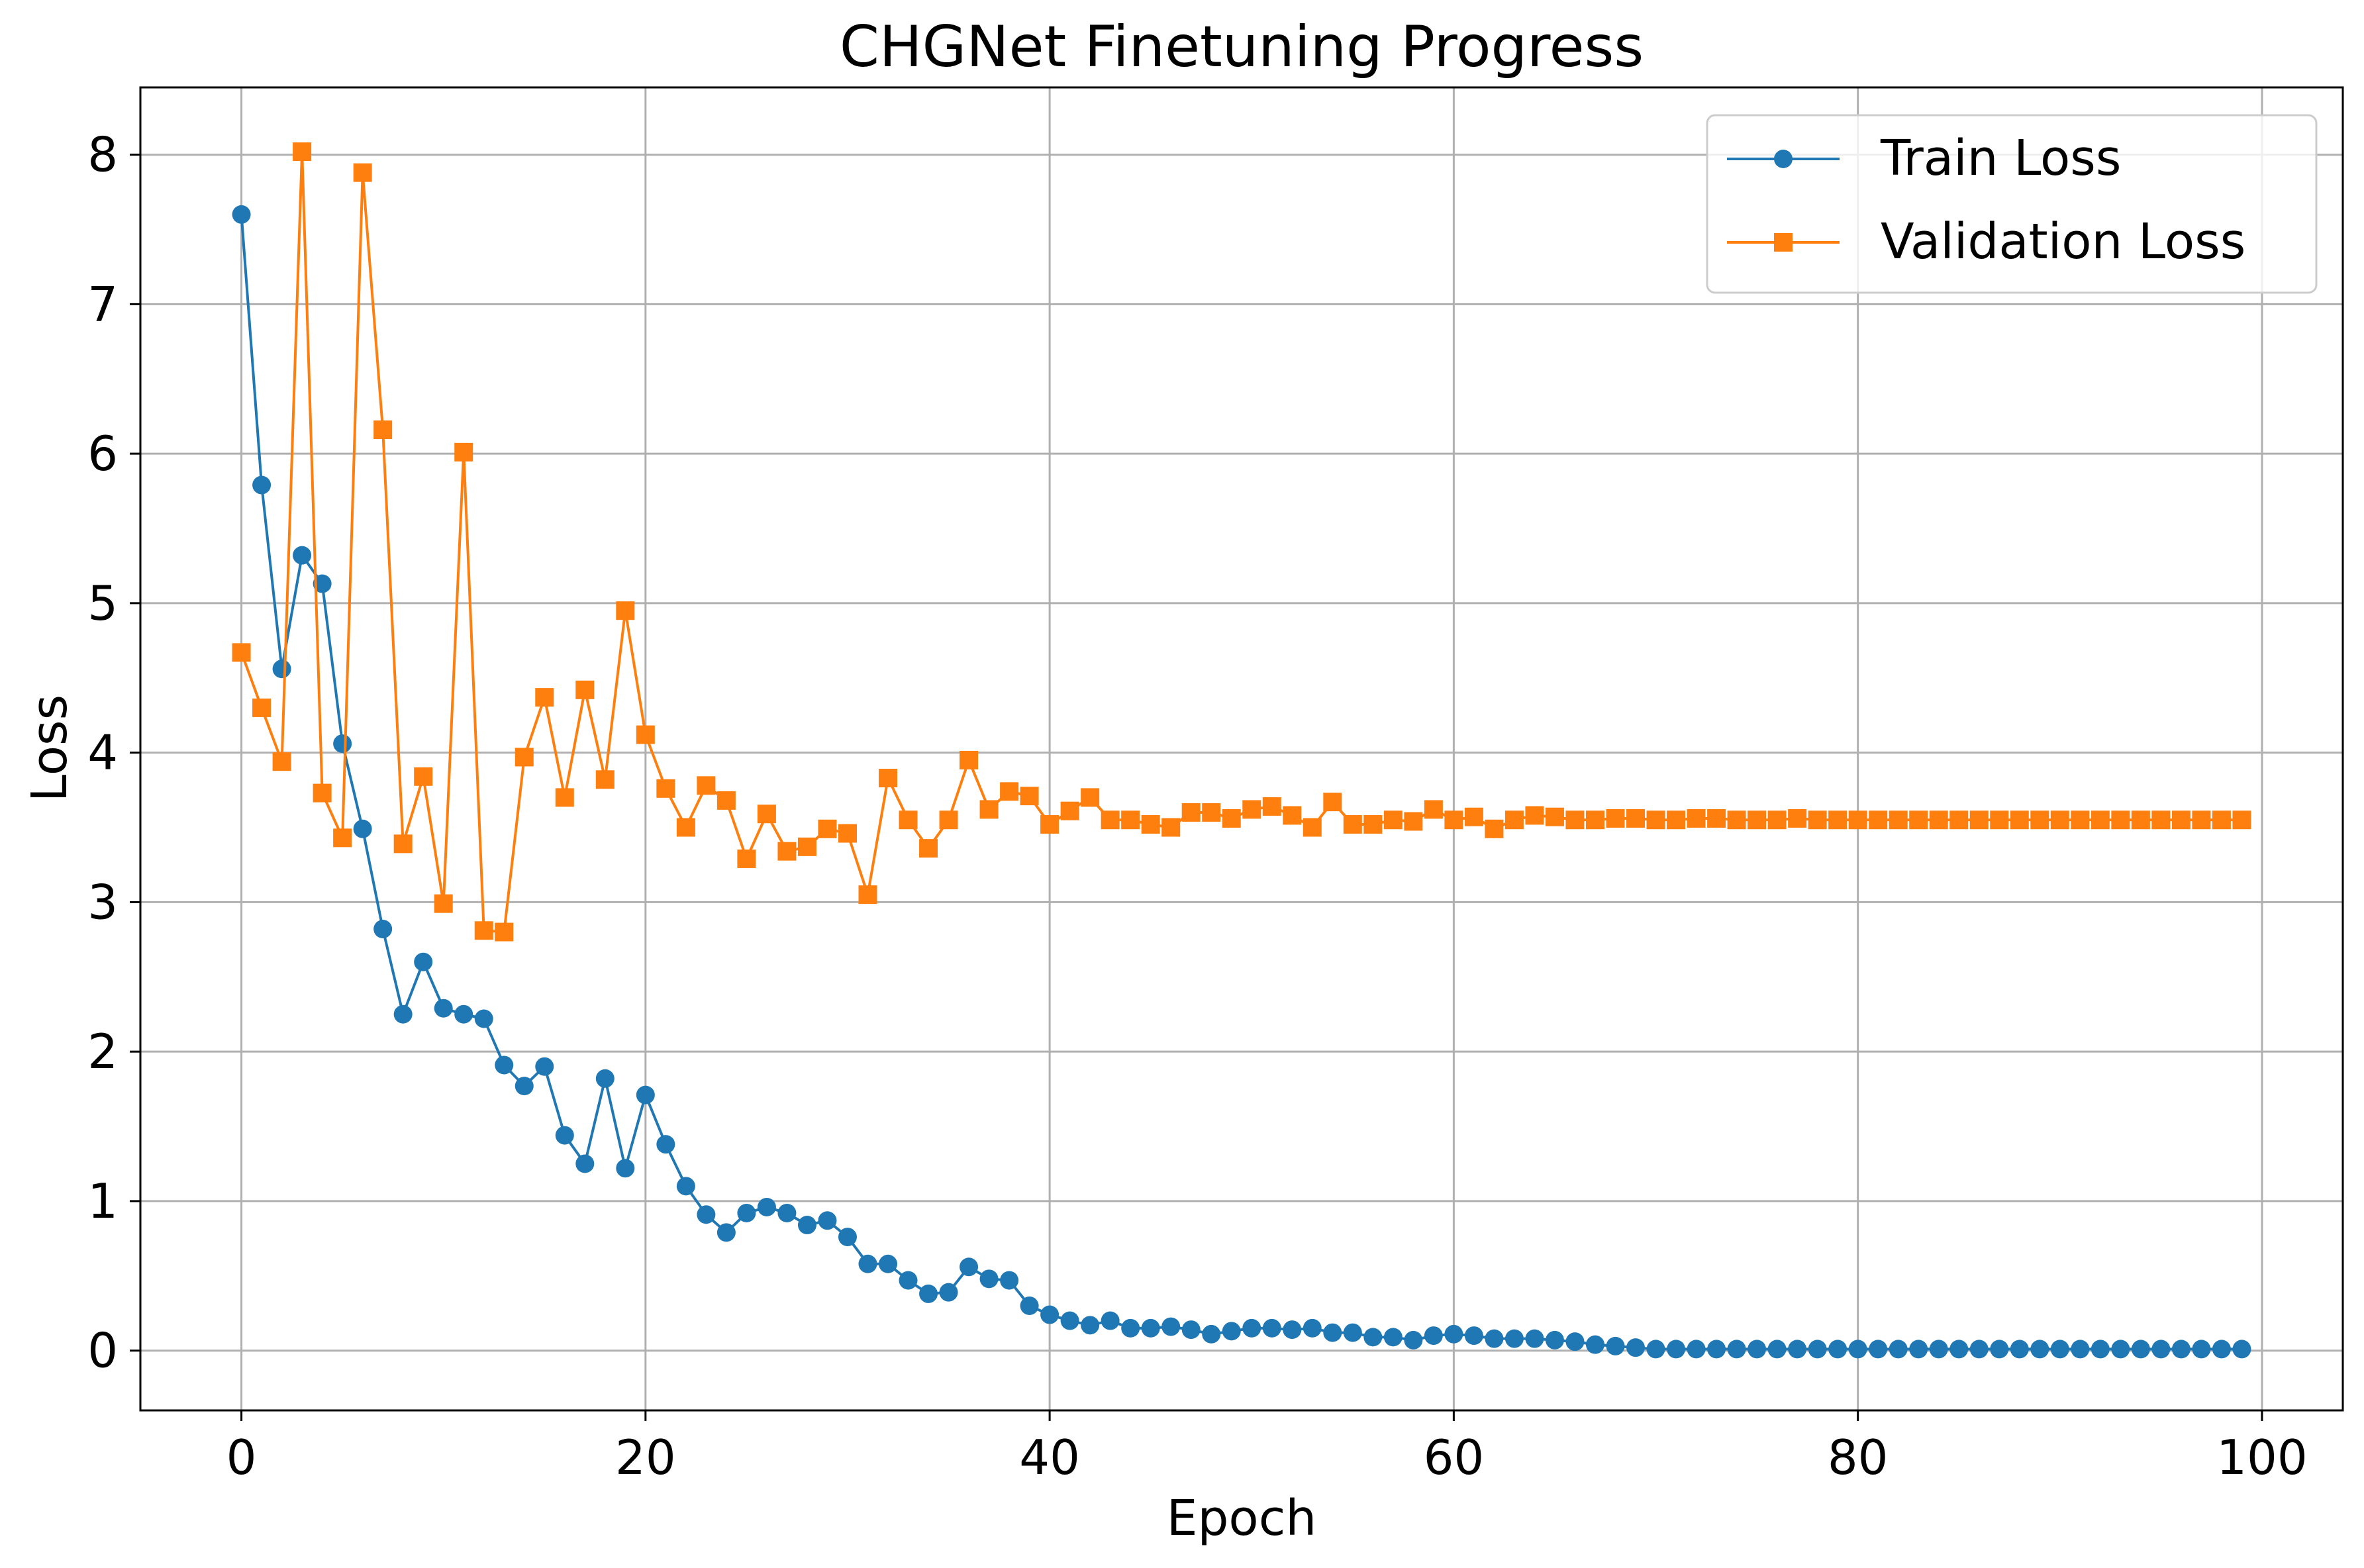 The width and height of the screenshot is (2364, 1568). What do you see at coordinates (1242, 1518) in the screenshot?
I see `x-axis-label: Epoch` at bounding box center [1242, 1518].